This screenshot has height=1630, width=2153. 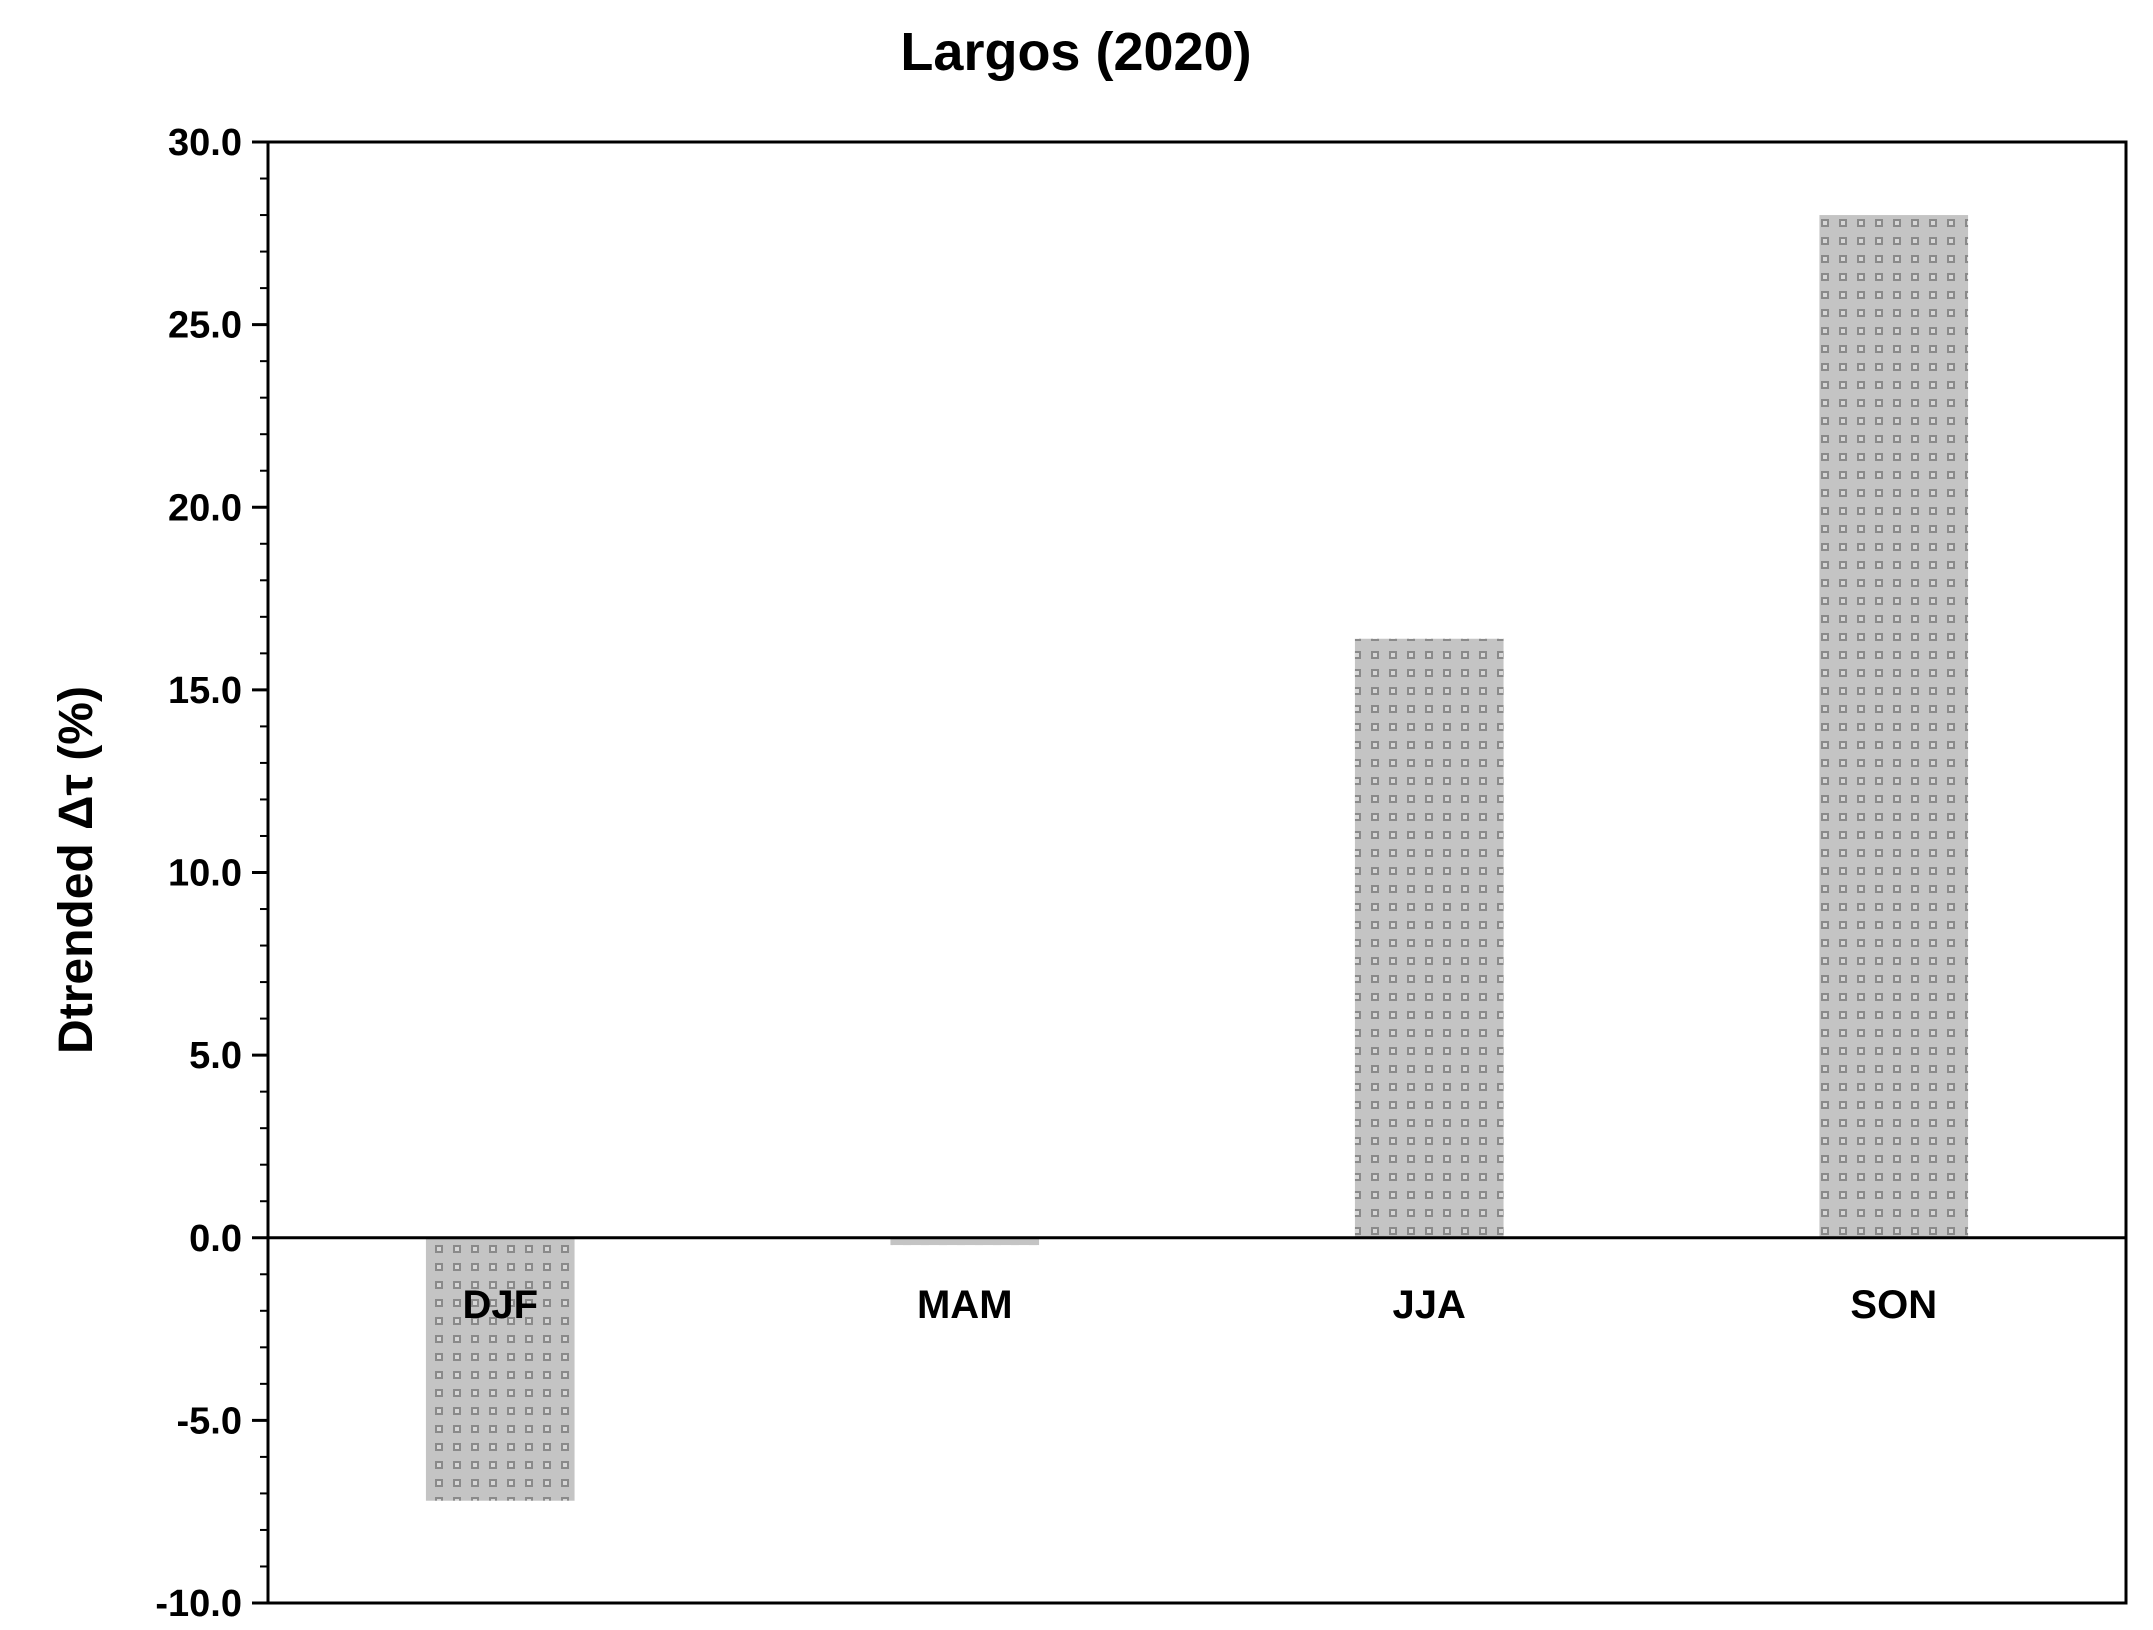 I want to click on y-tick-label: 0.0, so click(x=215, y=1239).